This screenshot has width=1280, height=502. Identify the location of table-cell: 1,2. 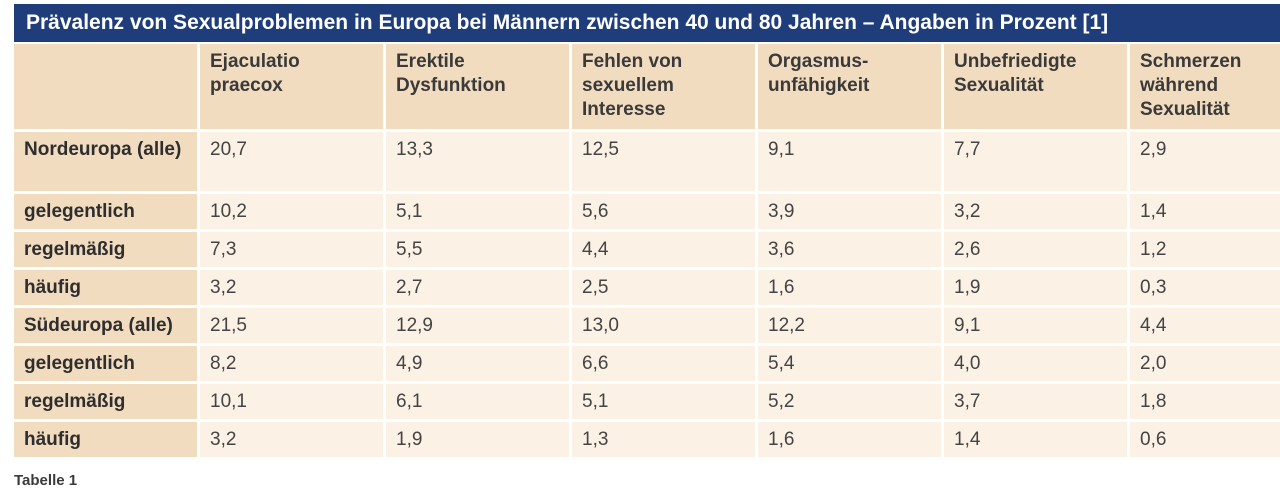
(1205, 251).